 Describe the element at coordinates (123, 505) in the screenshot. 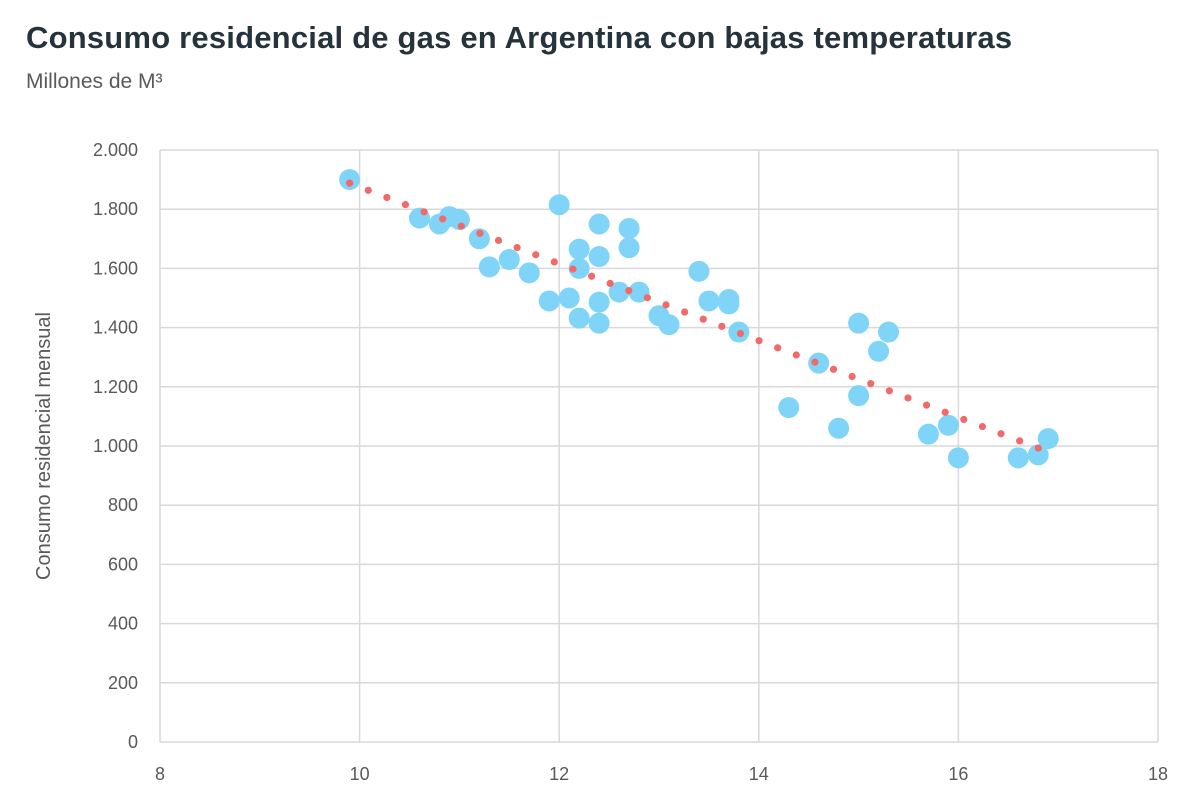

I see `y-tick-label: 800` at that location.